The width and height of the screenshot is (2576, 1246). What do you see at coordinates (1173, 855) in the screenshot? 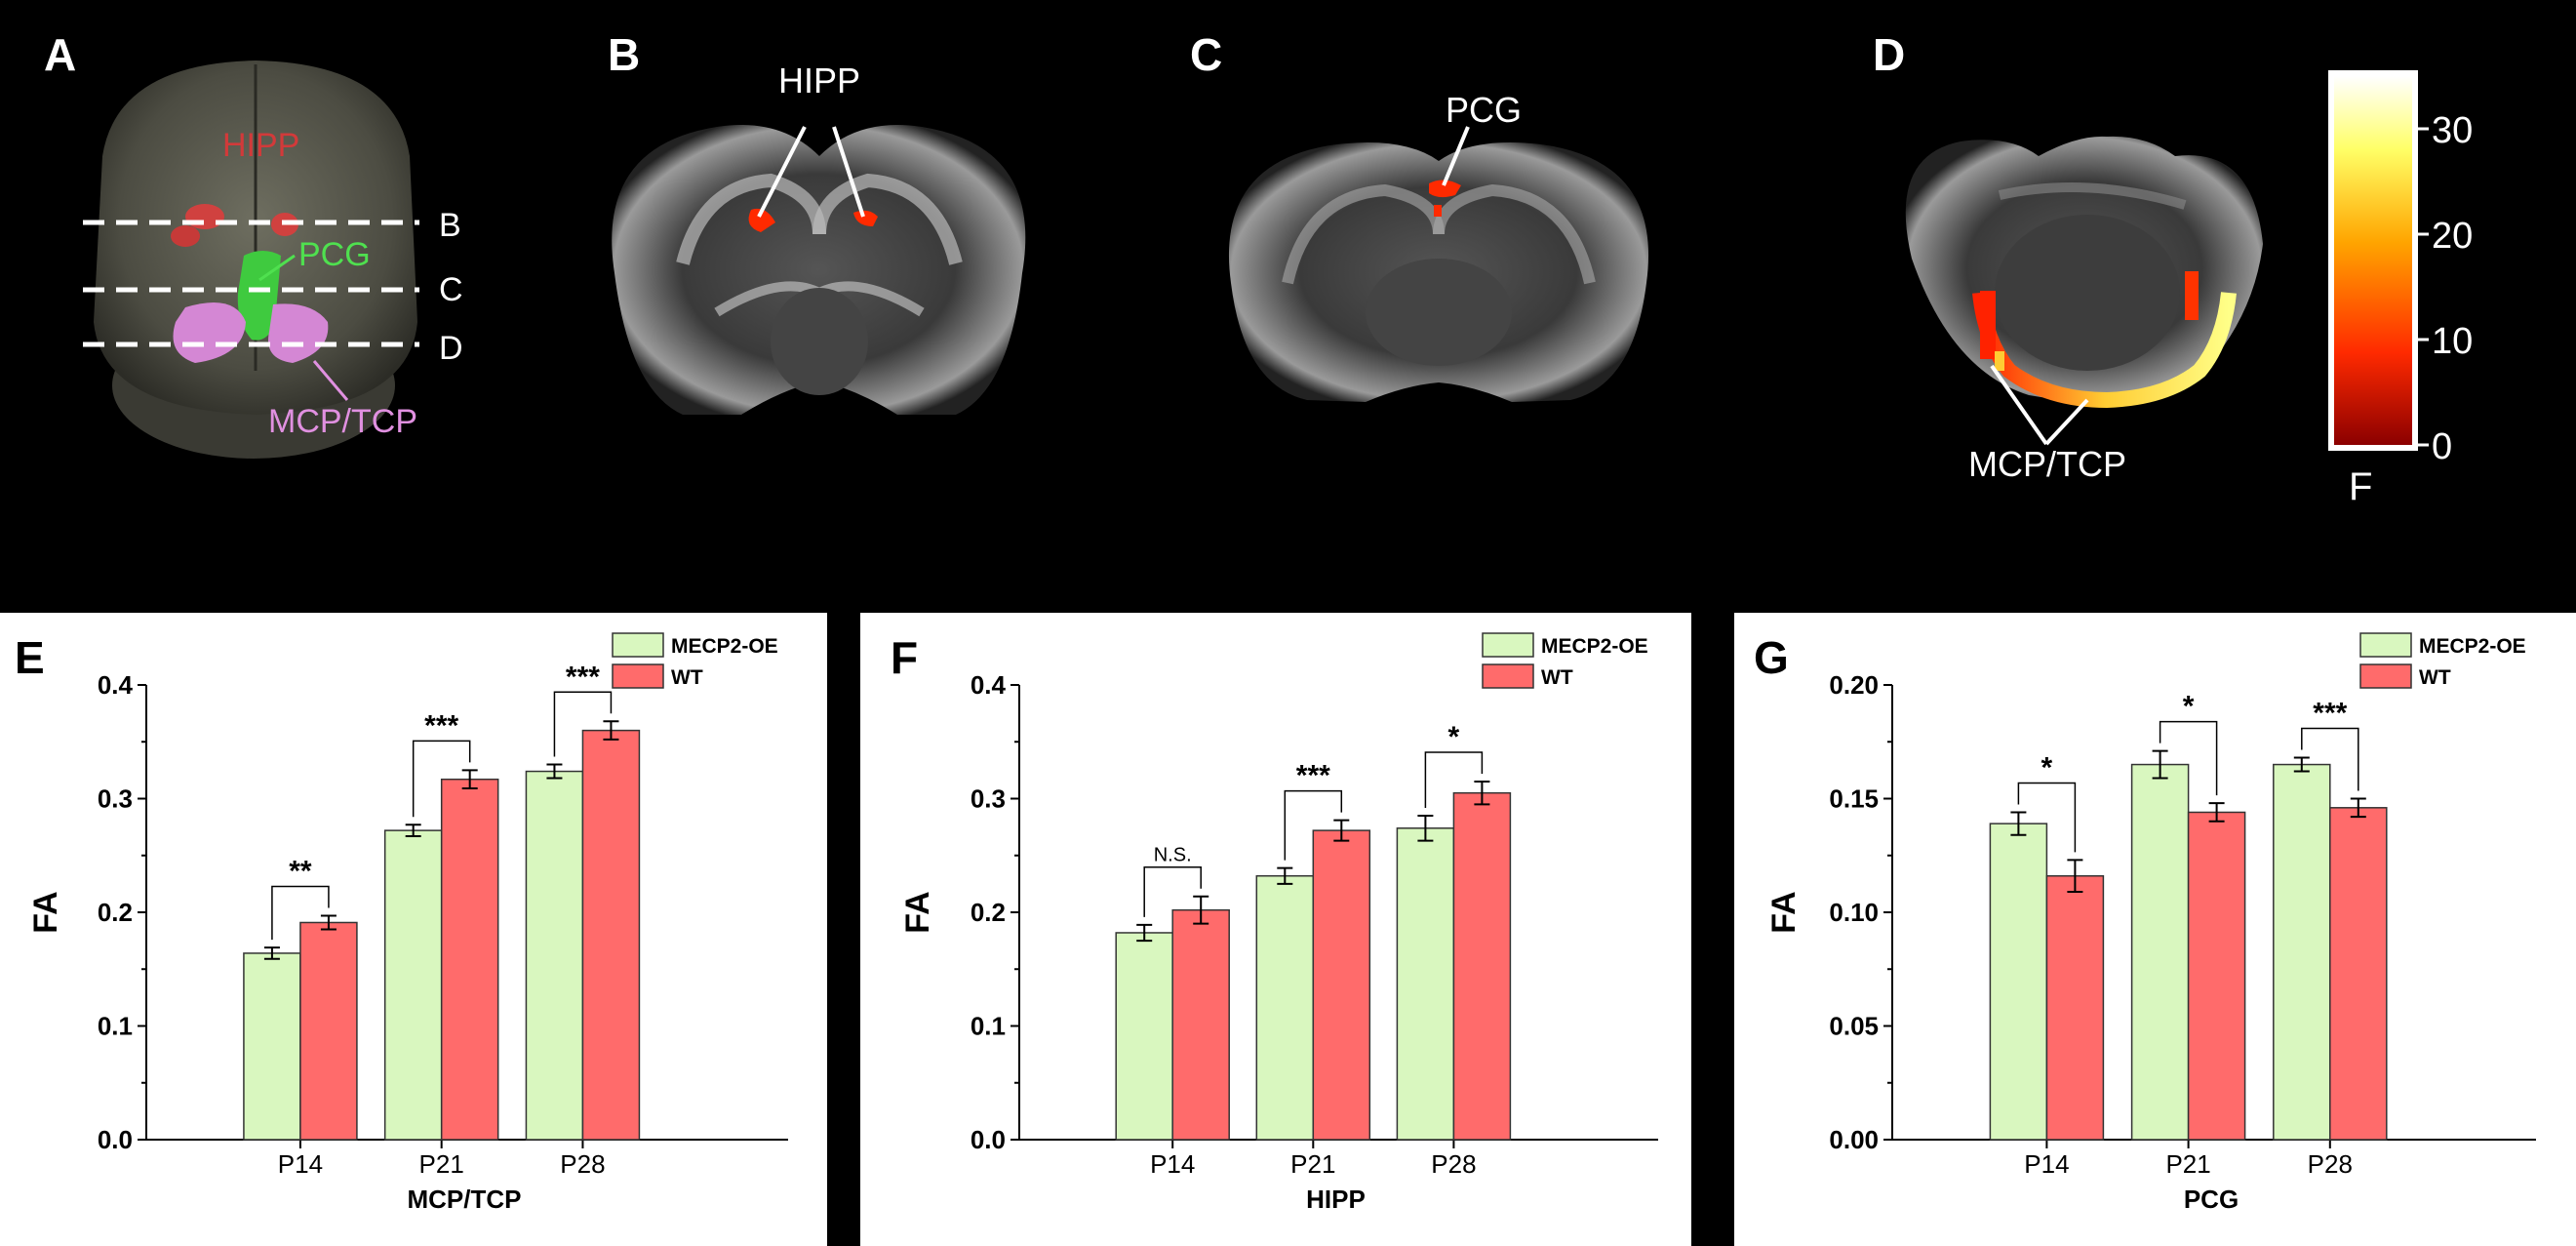
I see `significance-label: N.S.` at bounding box center [1173, 855].